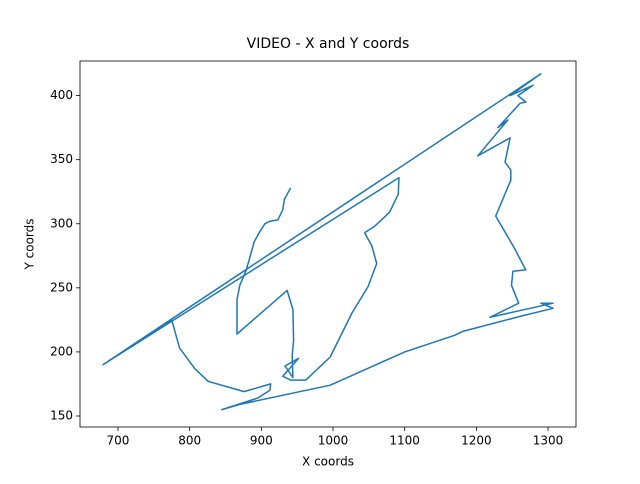  Describe the element at coordinates (61, 159) in the screenshot. I see `y-tick-label: 350` at that location.